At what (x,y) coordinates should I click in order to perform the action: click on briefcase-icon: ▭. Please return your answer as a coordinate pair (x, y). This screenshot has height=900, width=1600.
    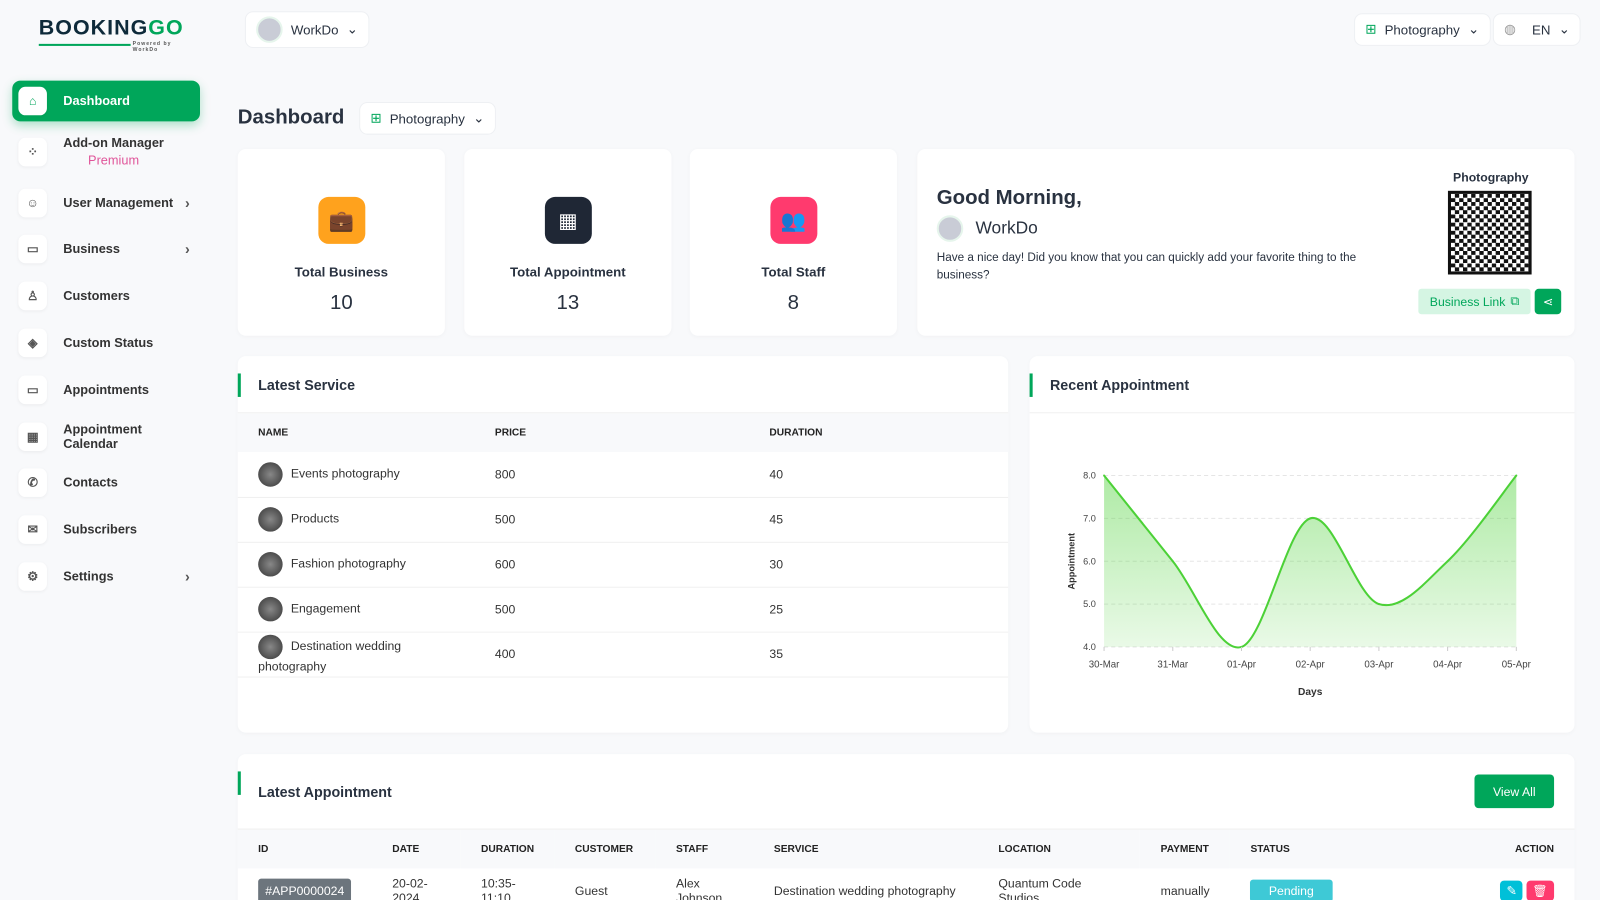
    Looking at the image, I should click on (32, 249).